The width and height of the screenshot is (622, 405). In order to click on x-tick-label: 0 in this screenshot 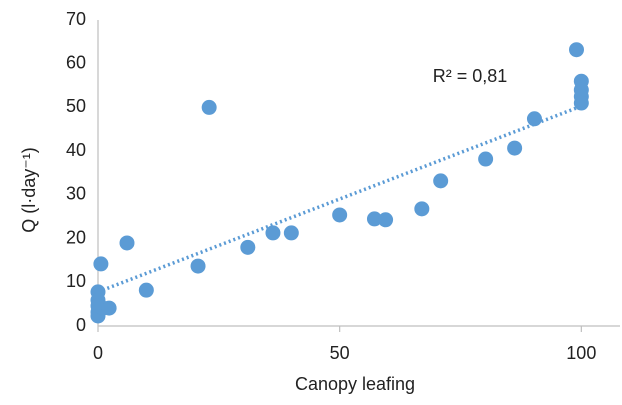, I will do `click(98, 353)`.